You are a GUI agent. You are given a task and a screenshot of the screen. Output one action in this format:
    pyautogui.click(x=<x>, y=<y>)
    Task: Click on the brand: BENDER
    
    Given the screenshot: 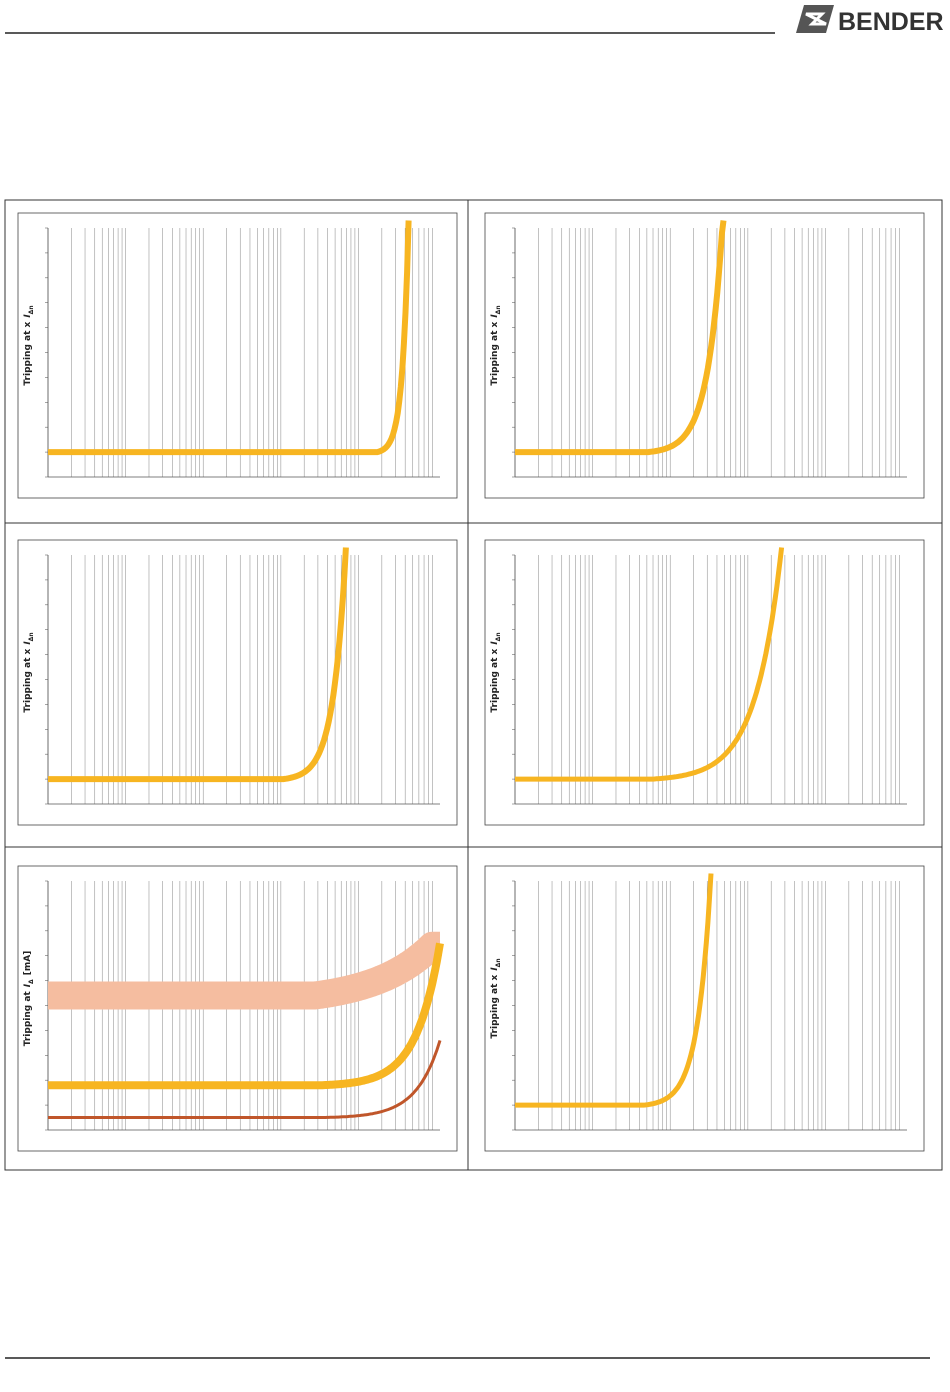 What is the action you would take?
    pyautogui.click(x=891, y=22)
    